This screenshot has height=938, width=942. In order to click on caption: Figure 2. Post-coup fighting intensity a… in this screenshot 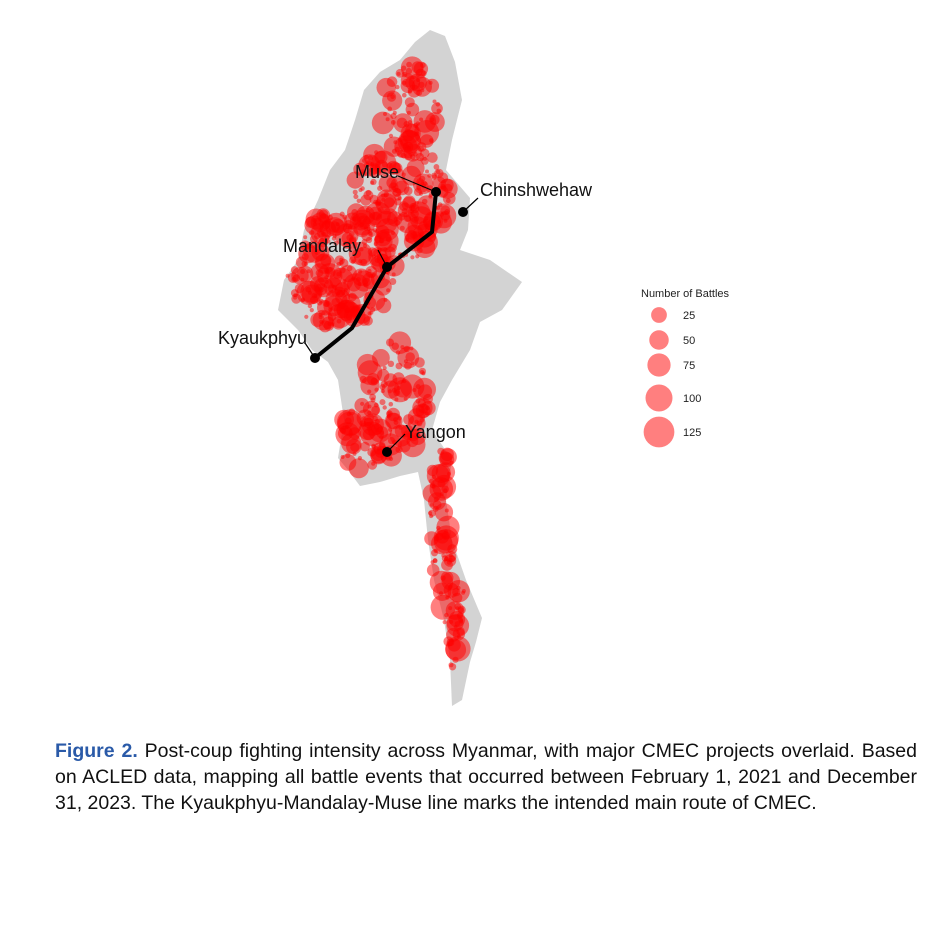, I will do `click(486, 777)`.